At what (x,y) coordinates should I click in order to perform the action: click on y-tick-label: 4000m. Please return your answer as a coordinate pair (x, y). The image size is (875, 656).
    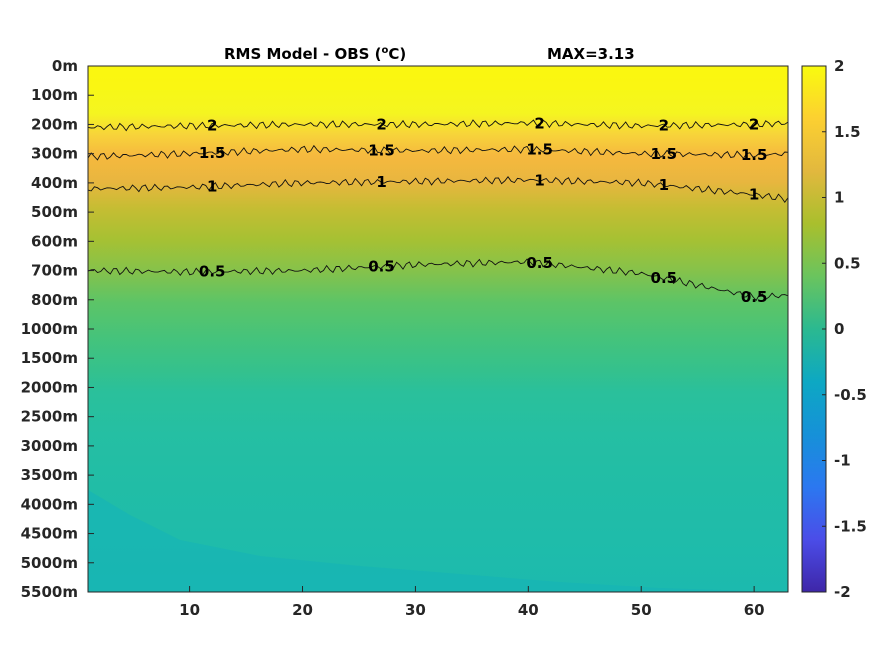
    Looking at the image, I should click on (49, 504).